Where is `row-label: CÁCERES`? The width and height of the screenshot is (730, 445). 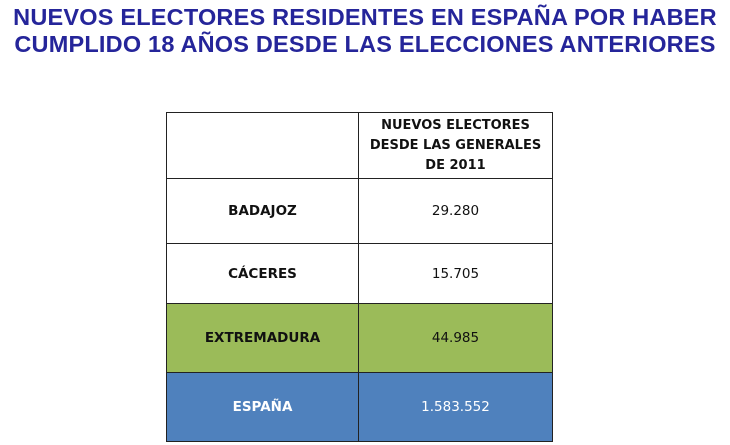
row-label: CÁCERES is located at coordinates (262, 273).